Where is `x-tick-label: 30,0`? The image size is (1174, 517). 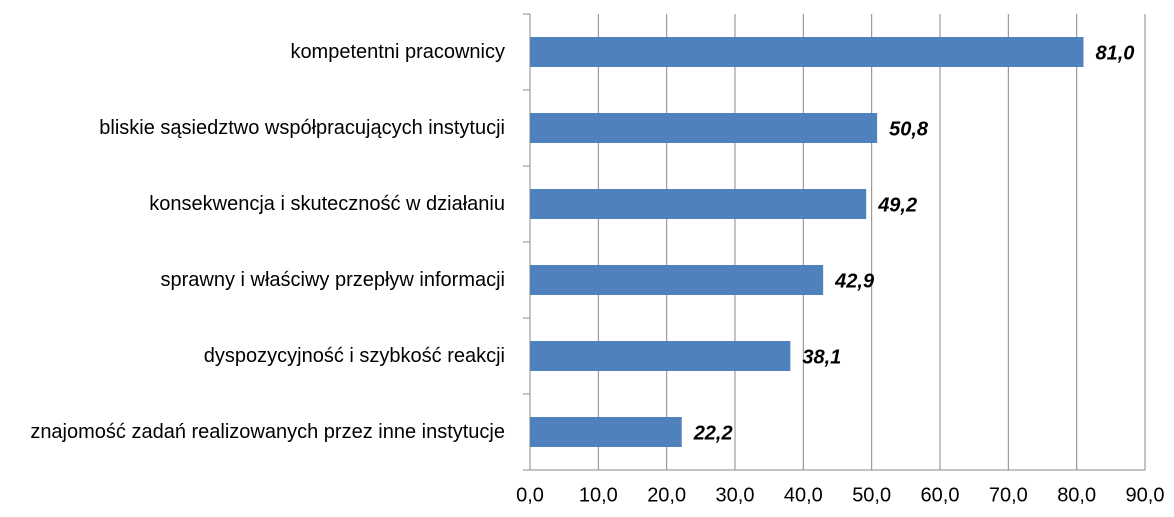 x-tick-label: 30,0 is located at coordinates (735, 495).